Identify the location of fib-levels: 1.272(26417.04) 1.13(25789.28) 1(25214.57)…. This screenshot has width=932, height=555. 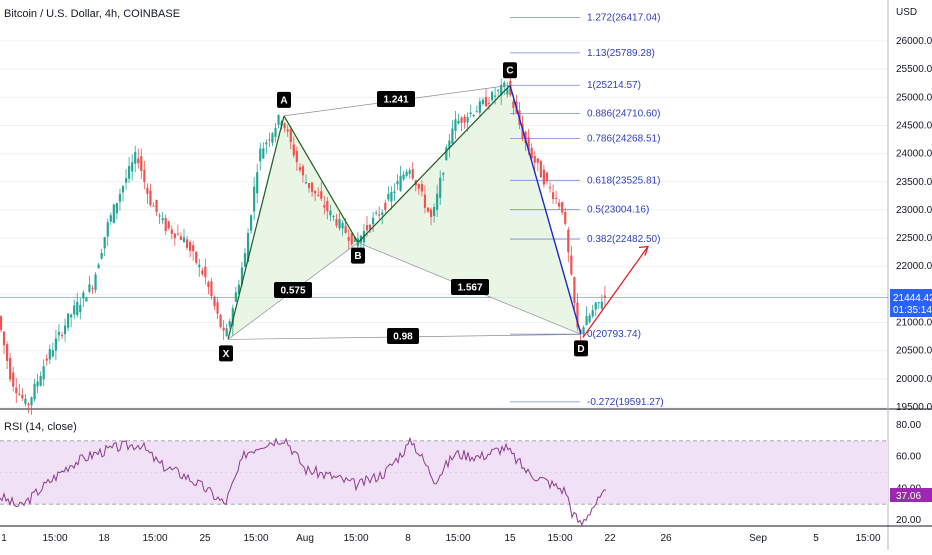
(587, 210).